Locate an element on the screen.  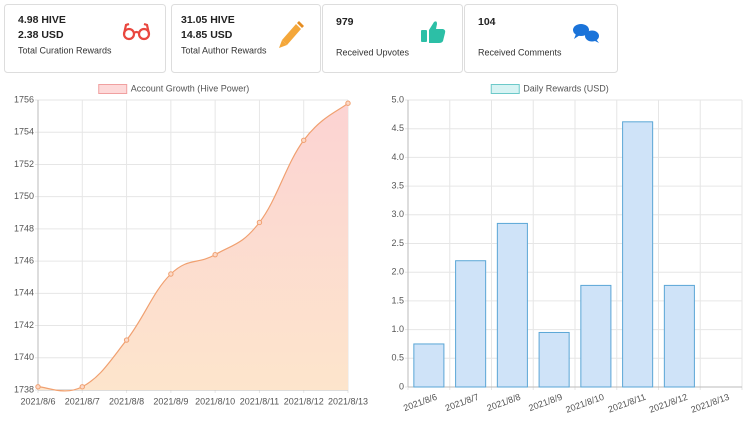
card-value: 979 is located at coordinates (345, 22).